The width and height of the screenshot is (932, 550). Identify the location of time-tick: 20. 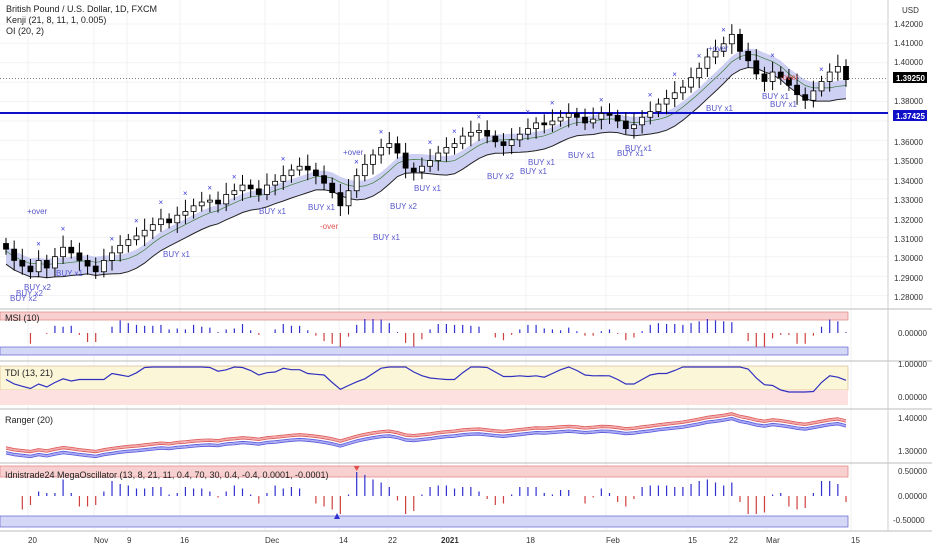
(32, 540).